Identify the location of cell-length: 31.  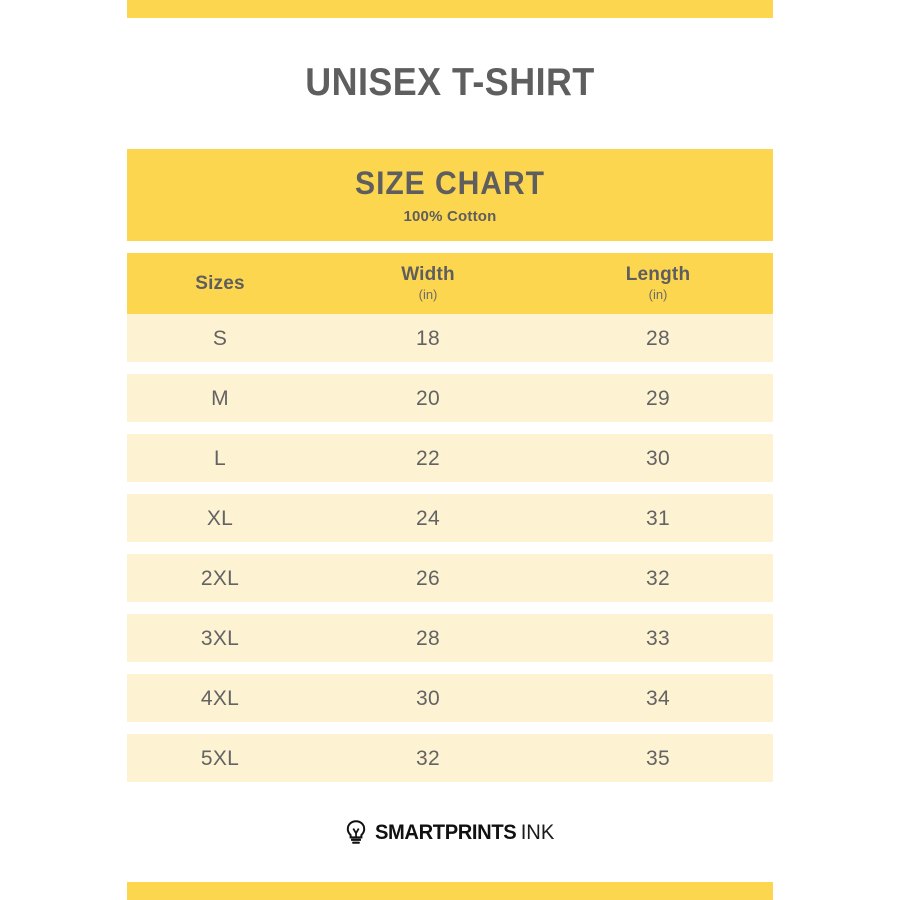
(658, 518).